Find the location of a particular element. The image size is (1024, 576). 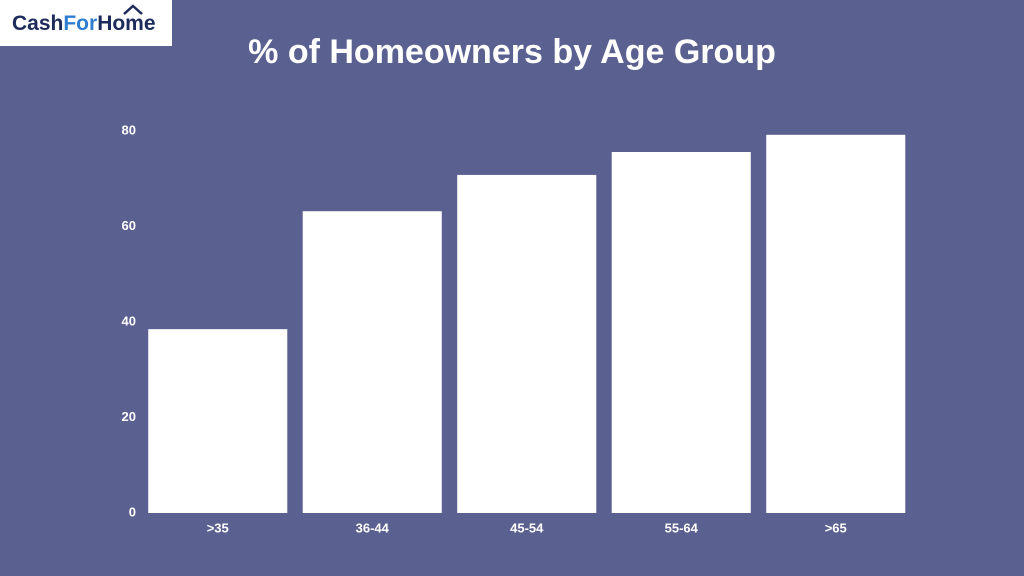

y-tick-label: 80 is located at coordinates (129, 129).